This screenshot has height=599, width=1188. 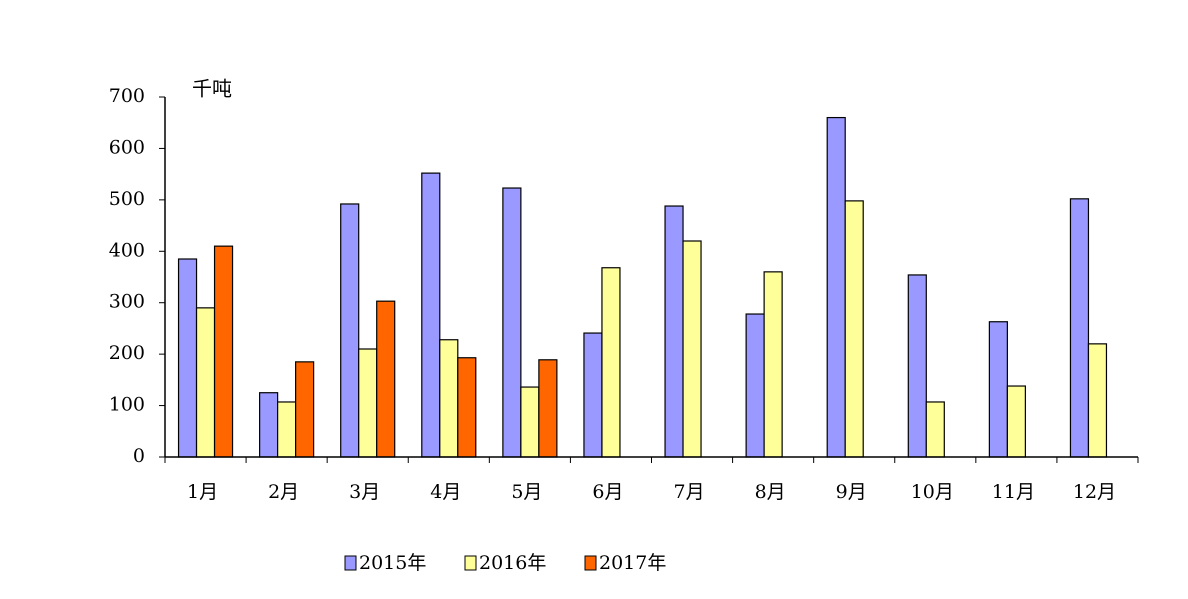 I want to click on x-tick-label: 4月, so click(x=445, y=492).